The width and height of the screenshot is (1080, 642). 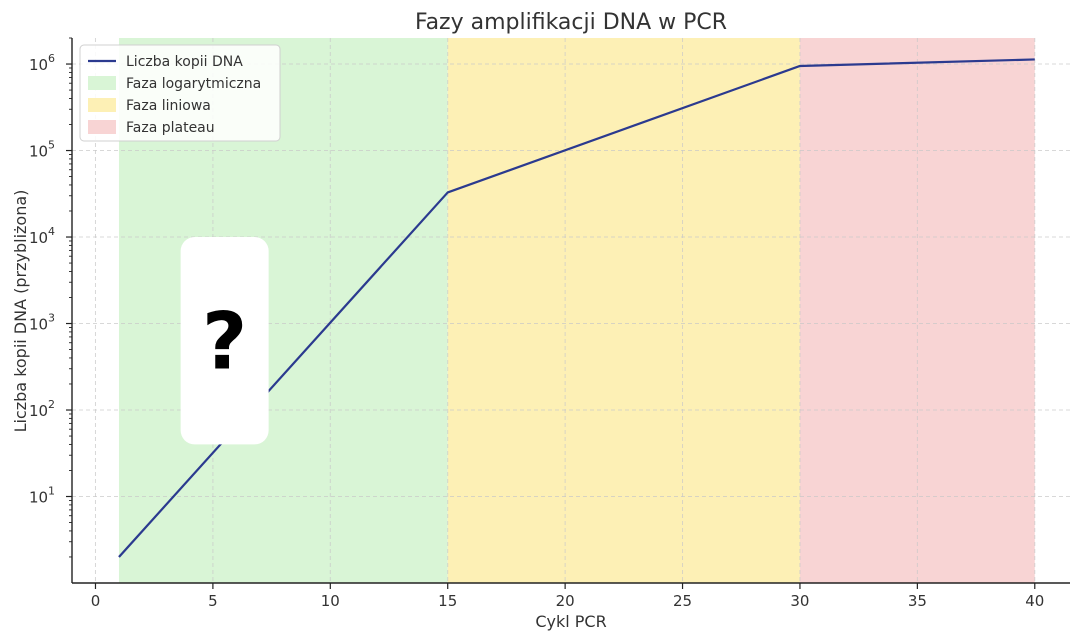 I want to click on x-tick-label: 25, so click(x=682, y=601).